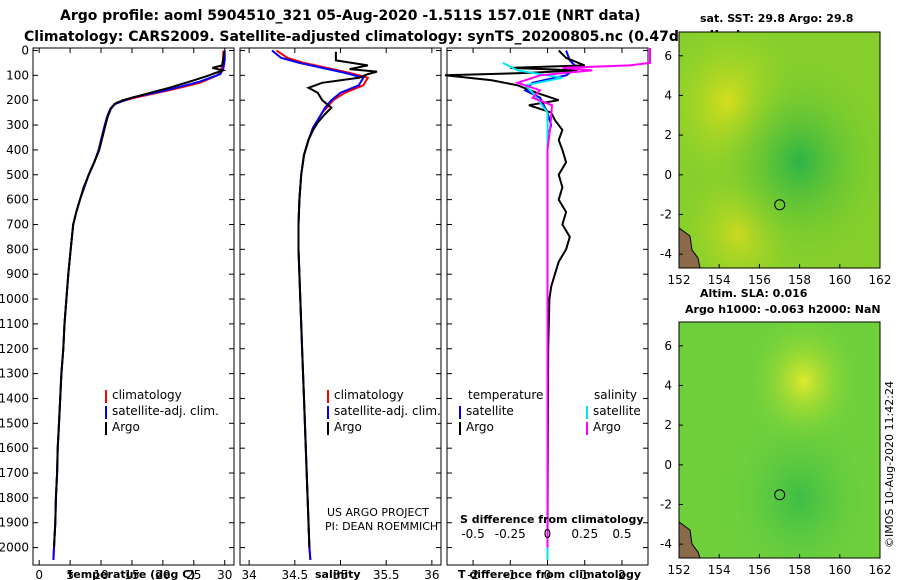  I want to click on series-line-s-satellite, so click(532, 311).